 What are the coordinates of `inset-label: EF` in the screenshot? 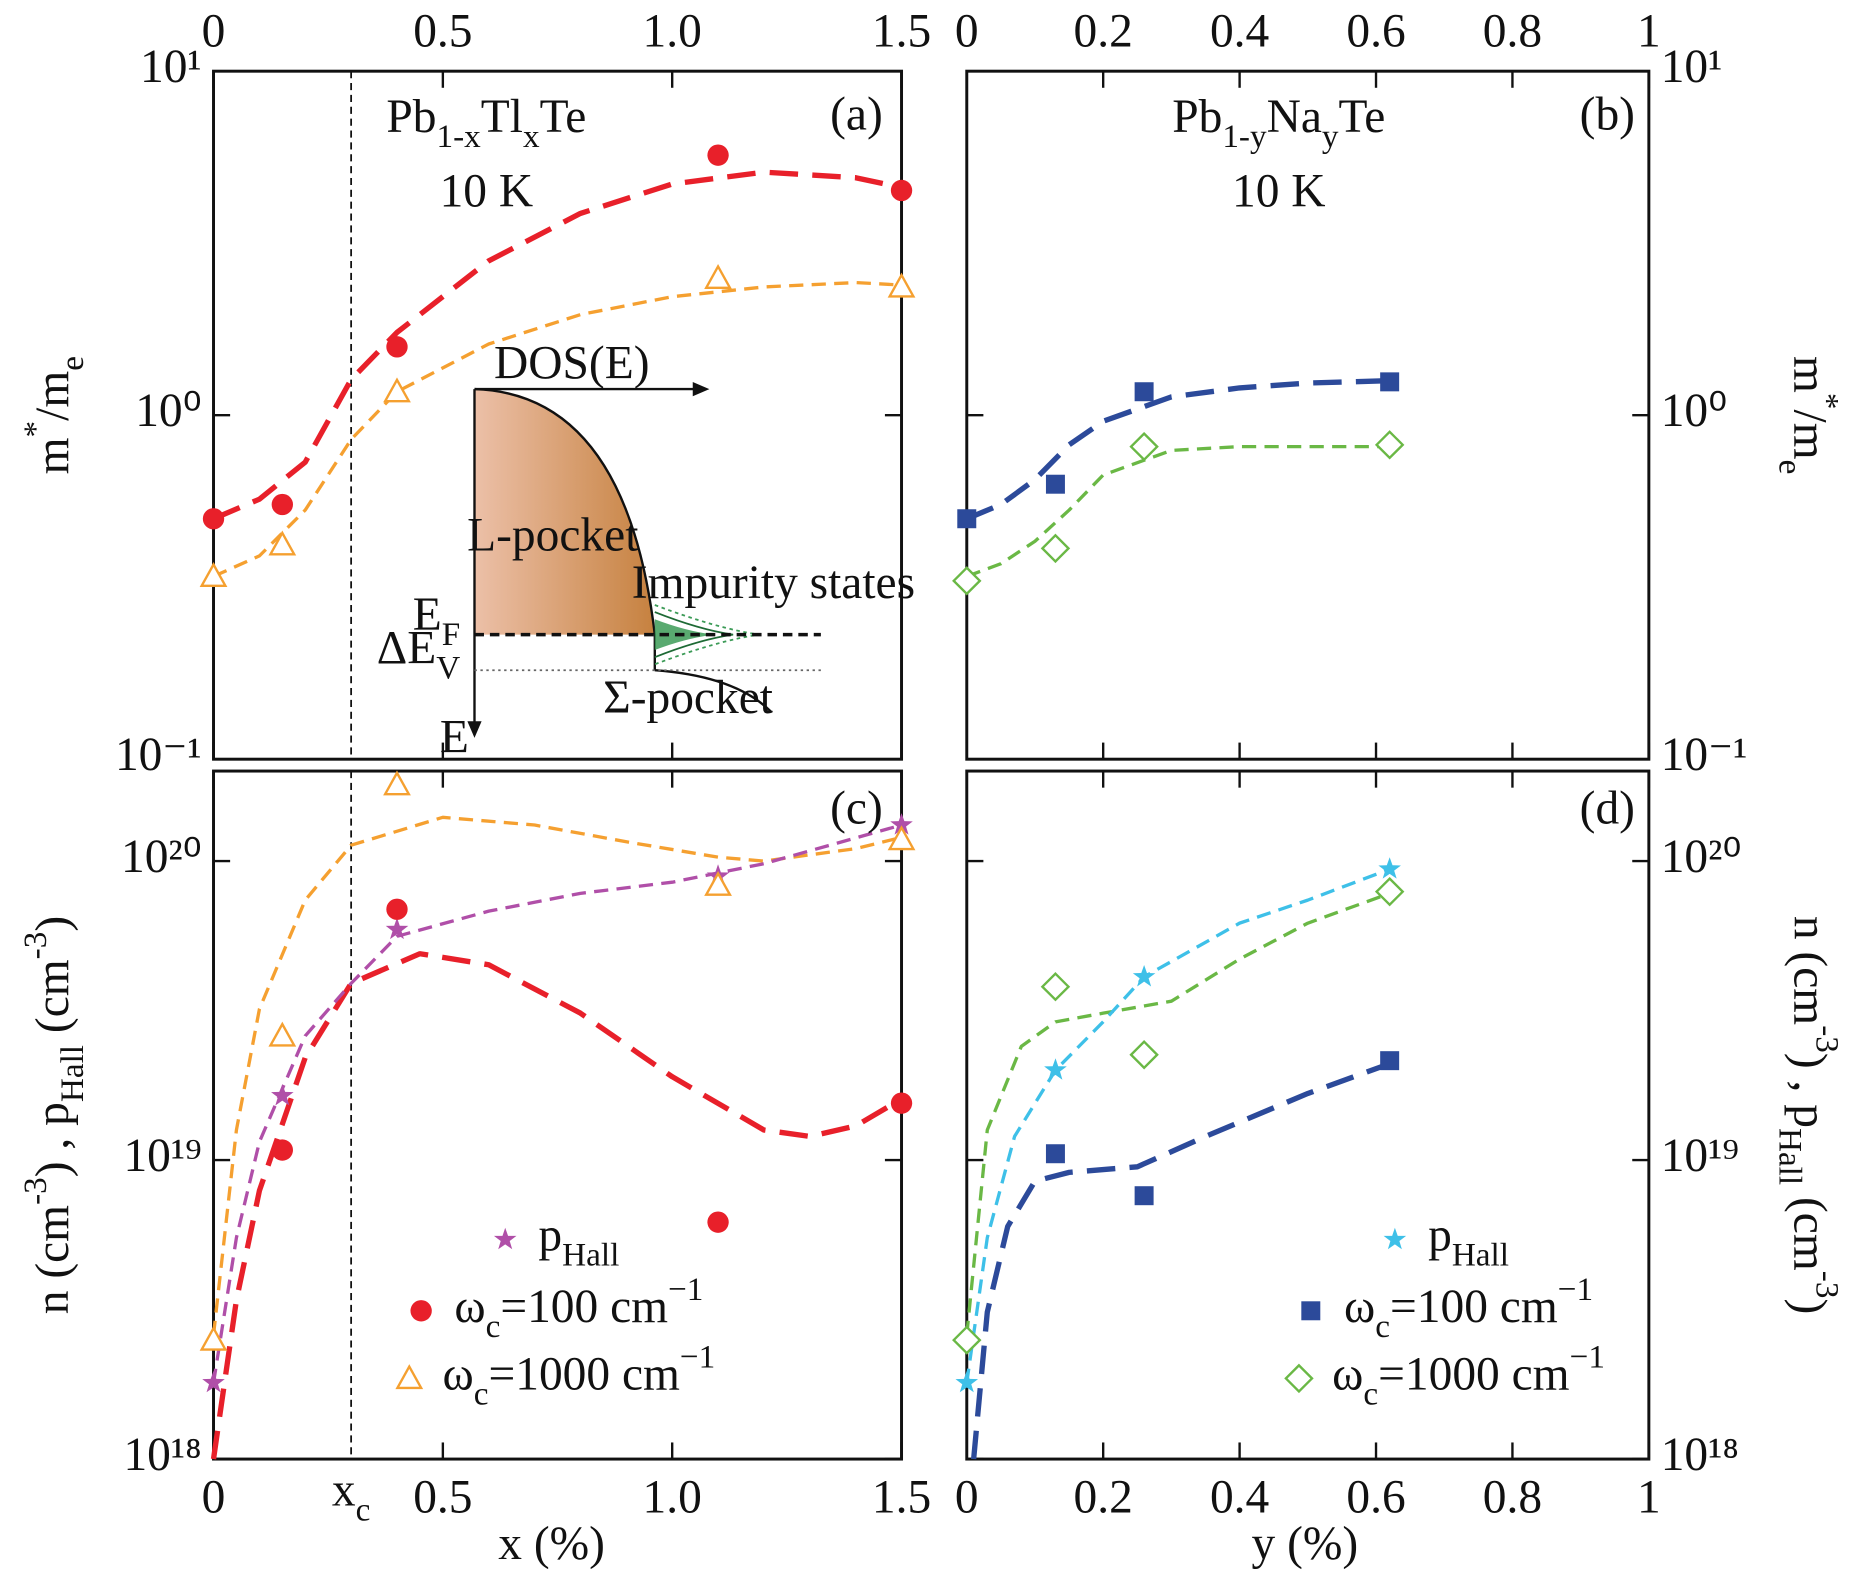 It's located at (436, 621).